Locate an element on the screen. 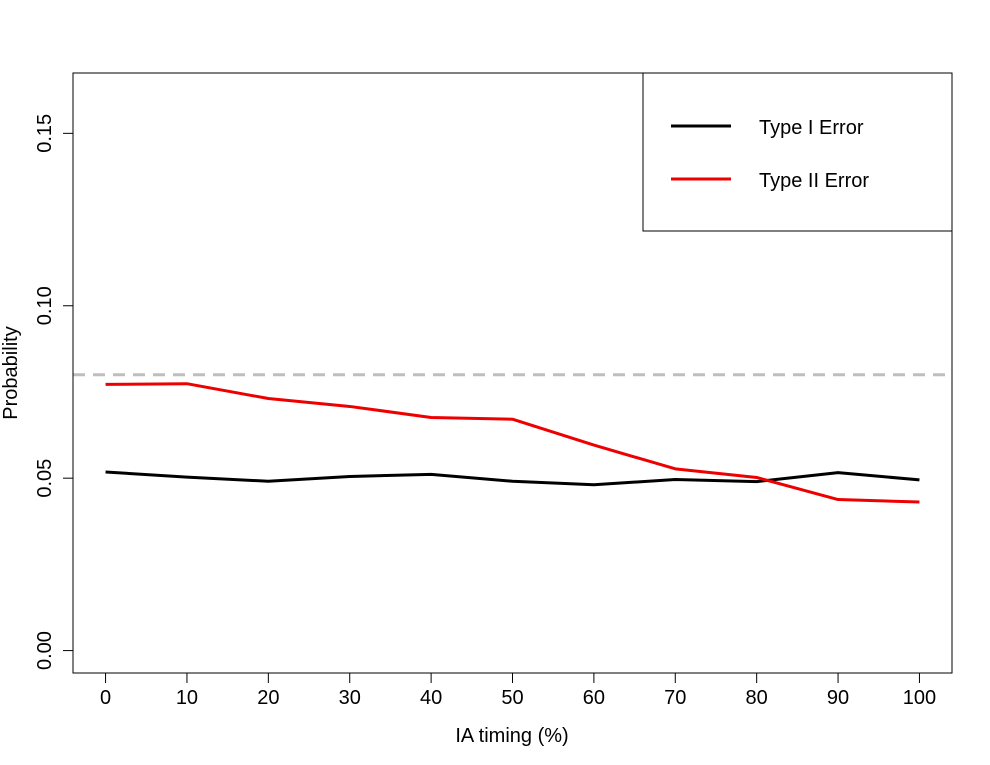  series-layer is located at coordinates (512, 443).